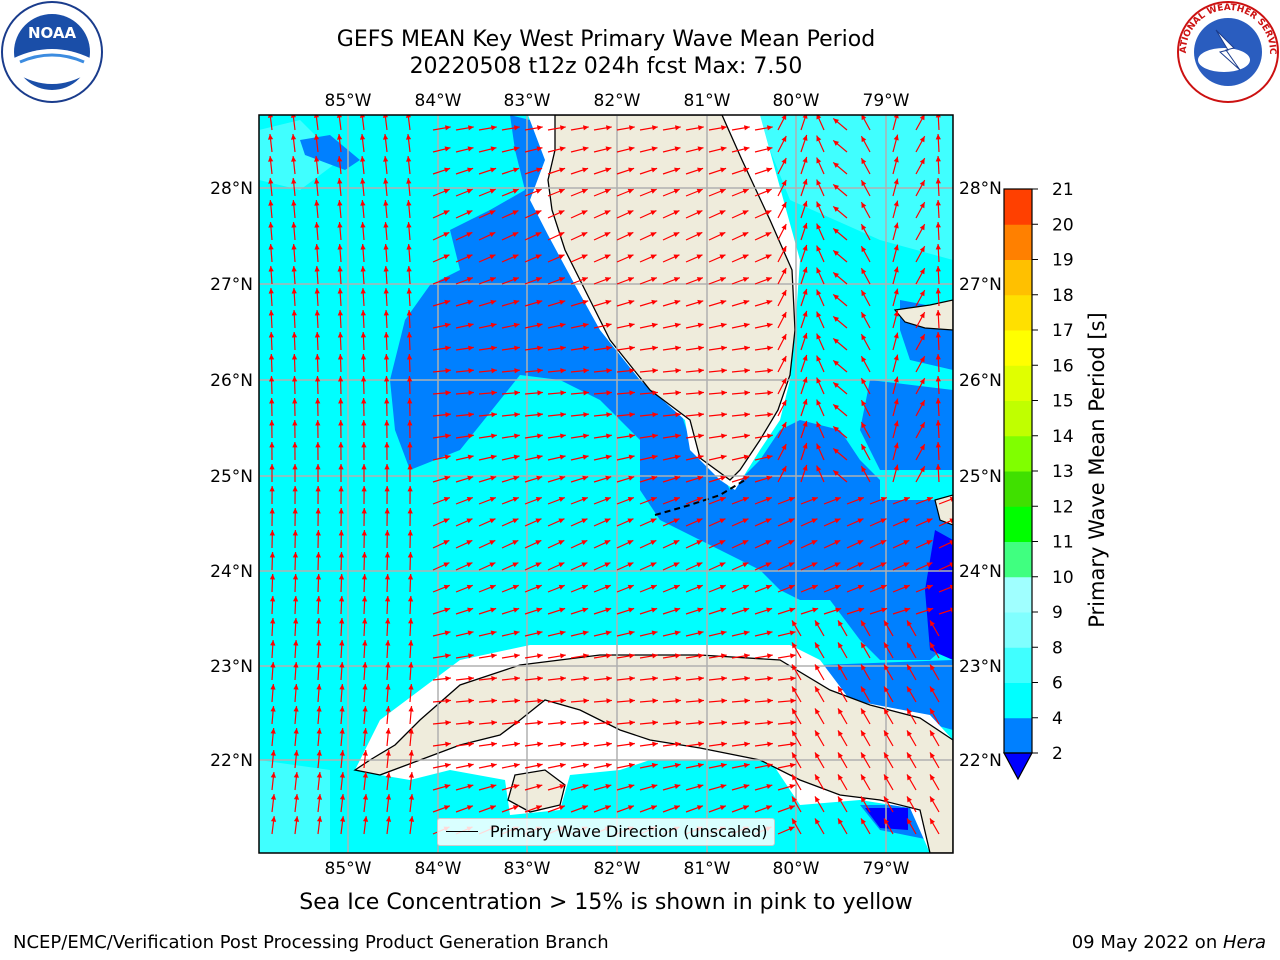  What do you see at coordinates (1018, 665) in the screenshot?
I see `colorbar-segment` at bounding box center [1018, 665].